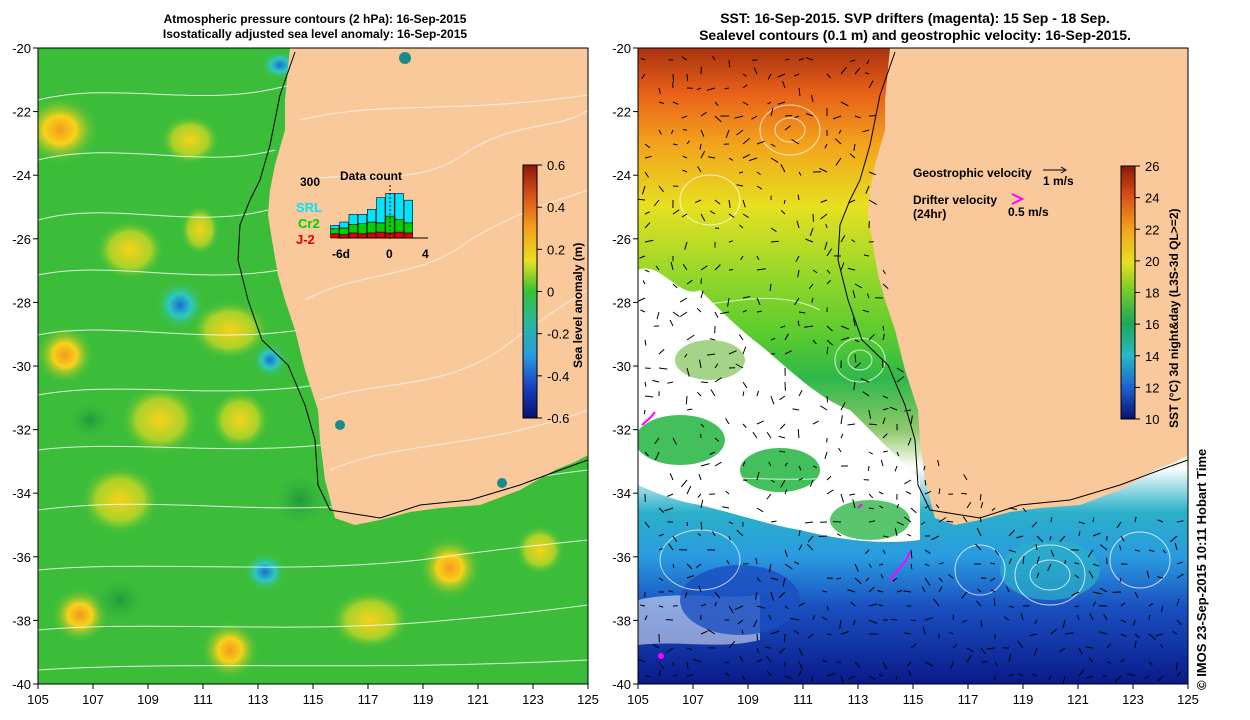 The image size is (1250, 720). I want to click on sst-colorbar-label: SST (°C) 3d night&day (L3S-3d QL>=2), so click(1174, 319).